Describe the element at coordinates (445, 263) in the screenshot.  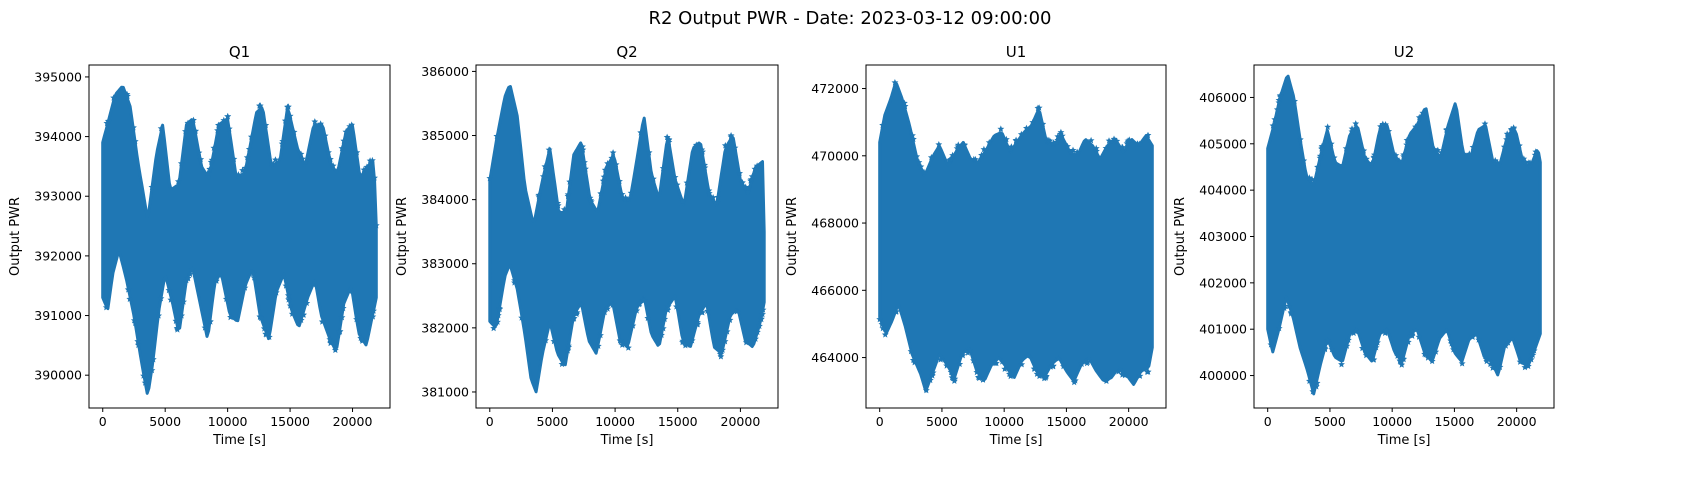
I see `y-tick-label: 383000` at that location.